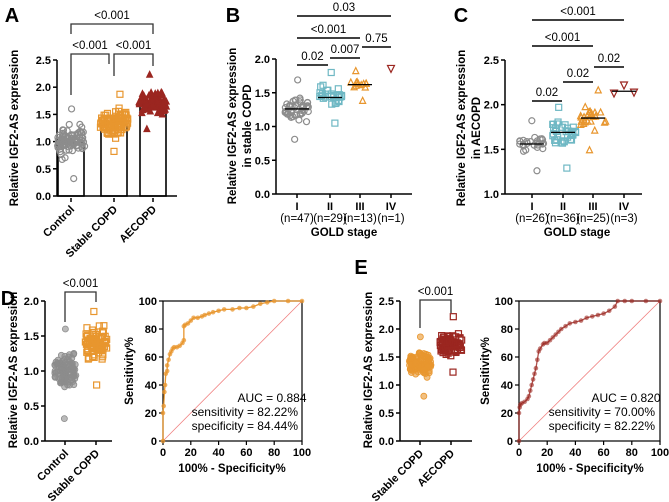 The width and height of the screenshot is (669, 502). Describe the element at coordinates (80, 296) in the screenshot. I see `significance-bracket` at that location.